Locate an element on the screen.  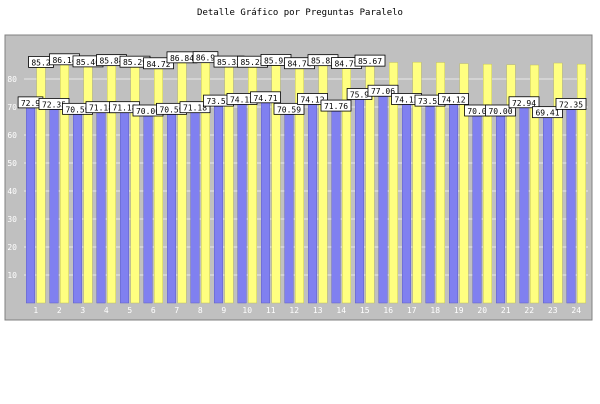
x-tick-label: 10 is located at coordinates (247, 310).